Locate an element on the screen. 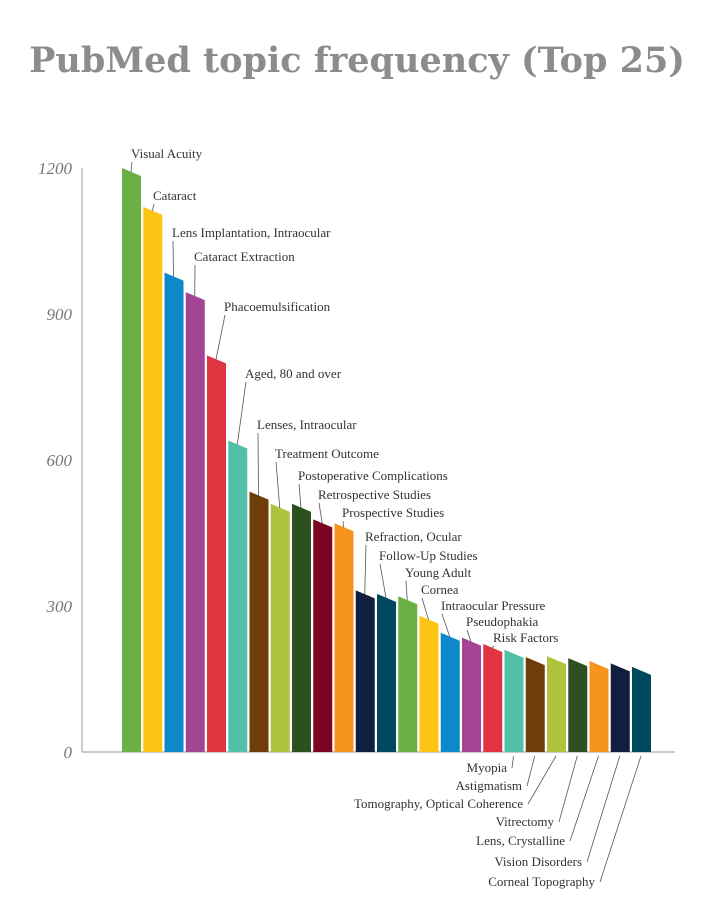 This screenshot has width=714, height=919. y-tick-label: 600 is located at coordinates (60, 460).